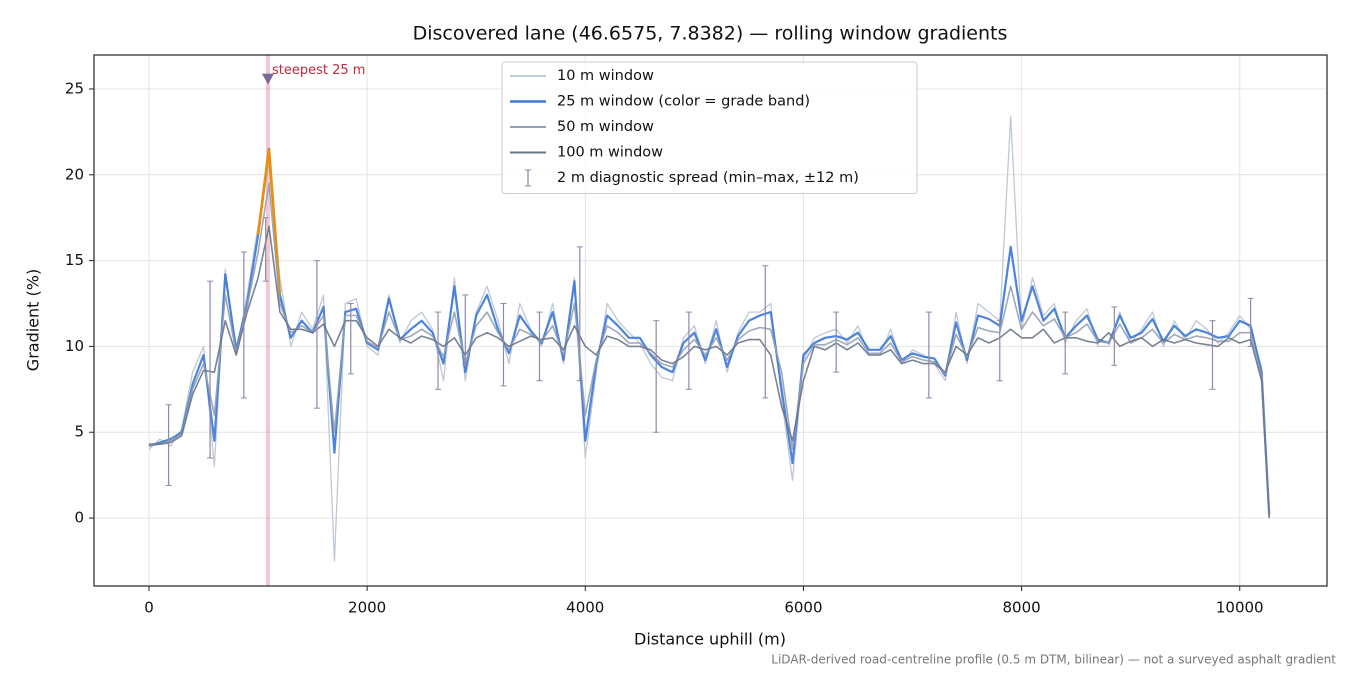  Describe the element at coordinates (318, 70) in the screenshot. I see `steepest-label: steepest 25 m` at that location.